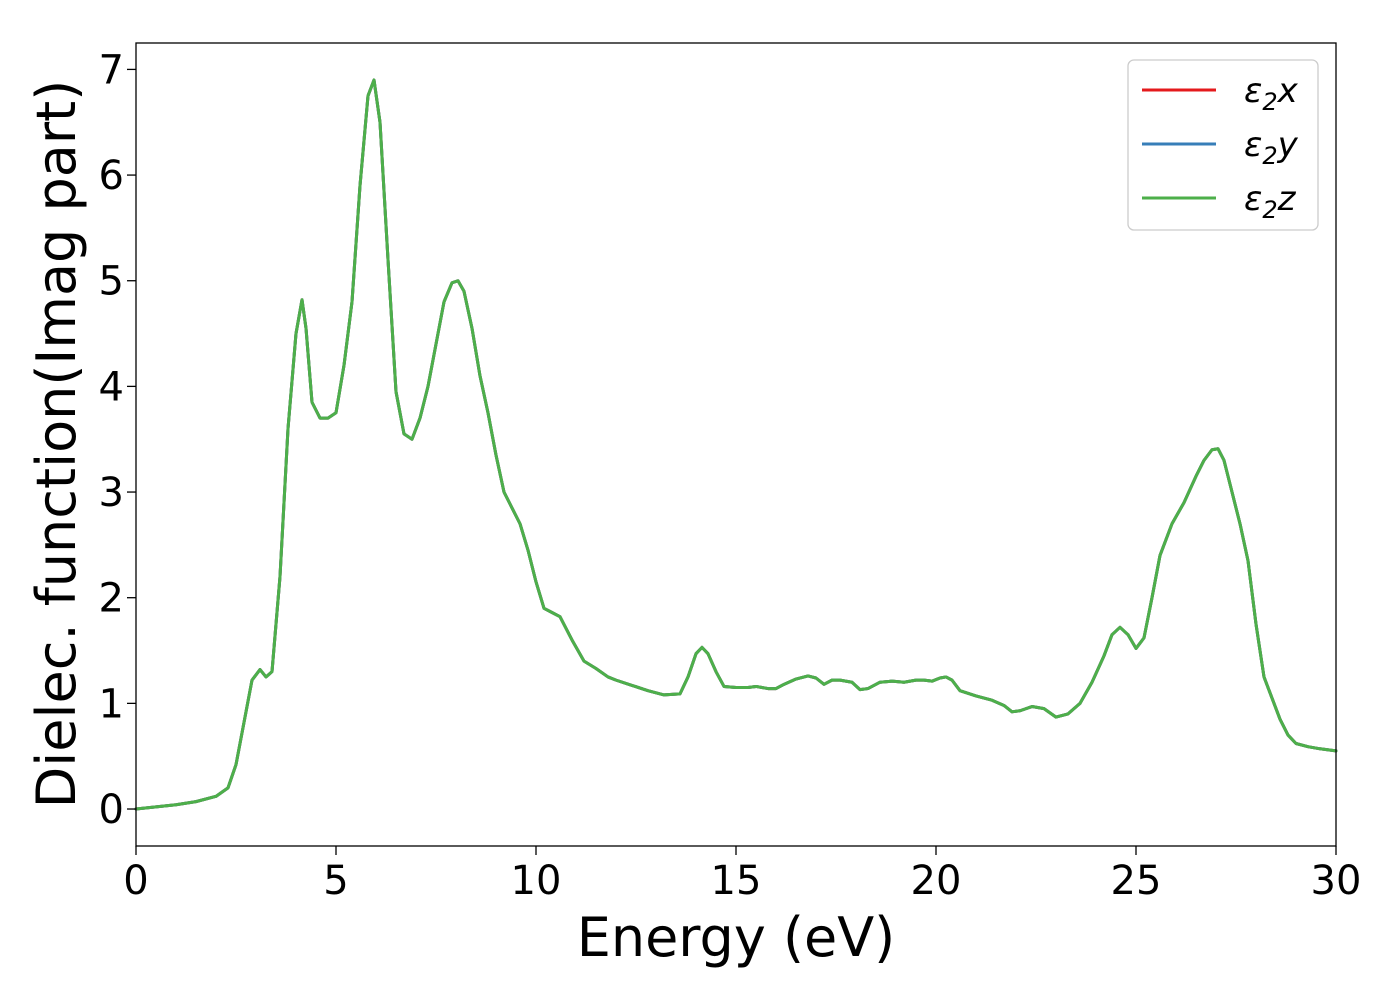 The width and height of the screenshot is (1400, 1000). I want to click on x-tick-label: 30, so click(1336, 881).